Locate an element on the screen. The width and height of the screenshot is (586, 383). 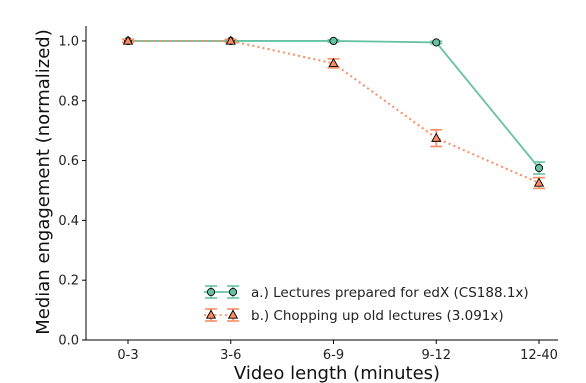
x-tick-label: 6-9 is located at coordinates (333, 355).